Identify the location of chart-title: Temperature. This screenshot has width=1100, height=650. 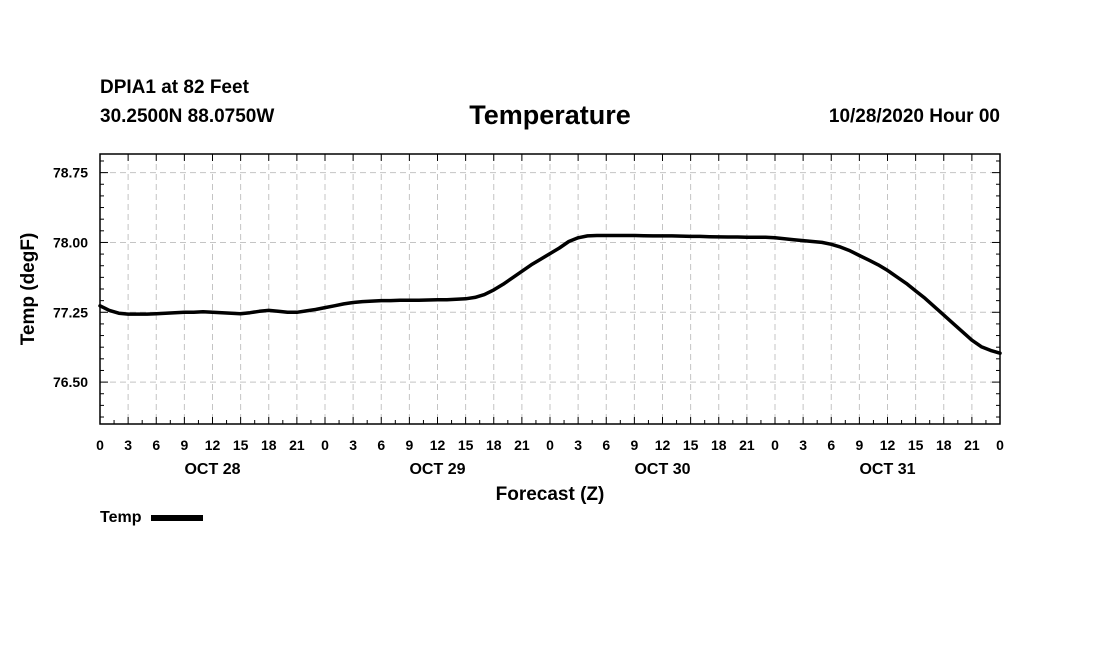
(550, 115).